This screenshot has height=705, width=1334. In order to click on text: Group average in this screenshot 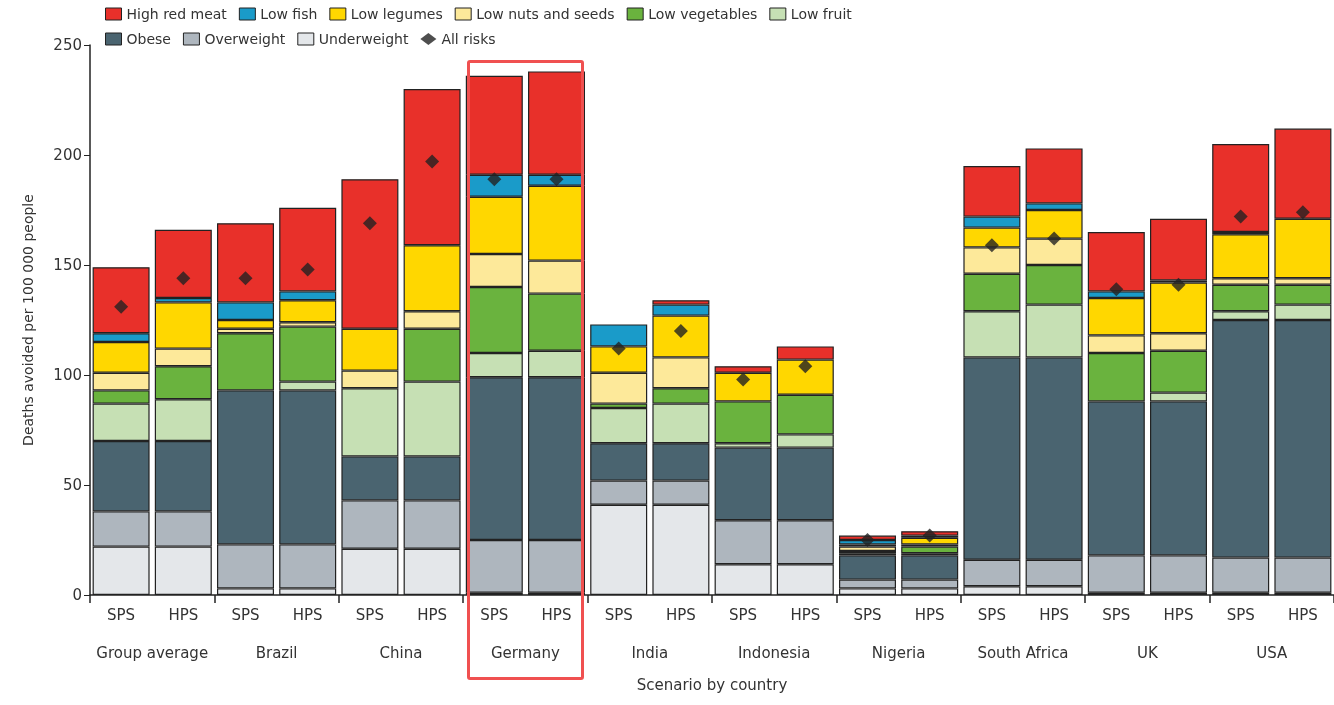, I will do `click(152, 652)`.